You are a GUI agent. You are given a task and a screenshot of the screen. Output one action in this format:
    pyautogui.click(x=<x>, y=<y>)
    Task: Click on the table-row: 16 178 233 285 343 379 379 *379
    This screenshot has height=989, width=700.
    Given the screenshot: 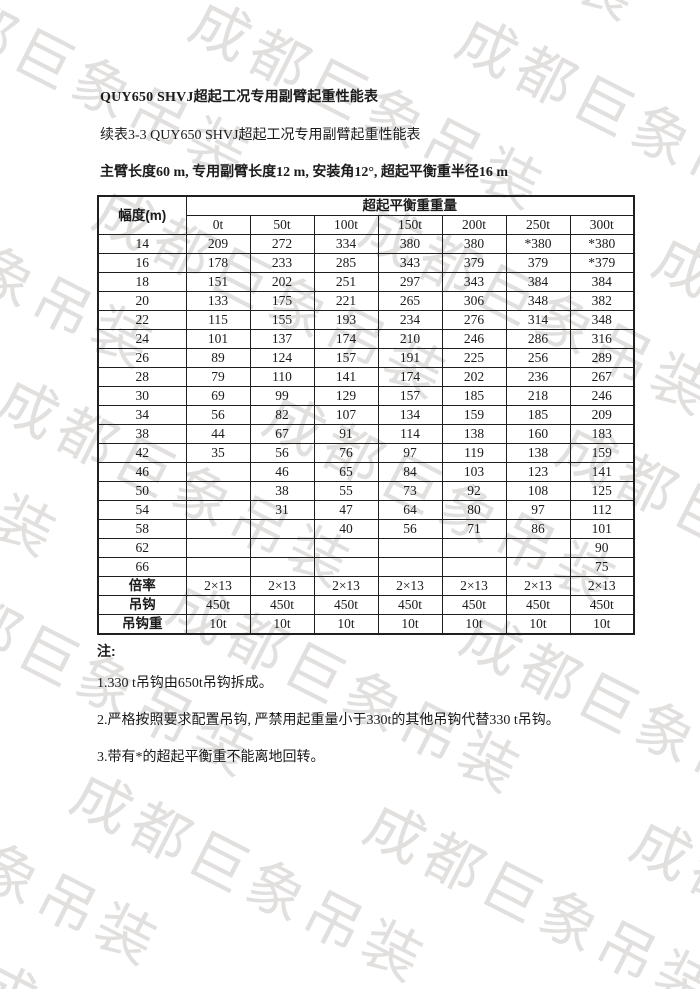 What is the action you would take?
    pyautogui.click(x=366, y=263)
    